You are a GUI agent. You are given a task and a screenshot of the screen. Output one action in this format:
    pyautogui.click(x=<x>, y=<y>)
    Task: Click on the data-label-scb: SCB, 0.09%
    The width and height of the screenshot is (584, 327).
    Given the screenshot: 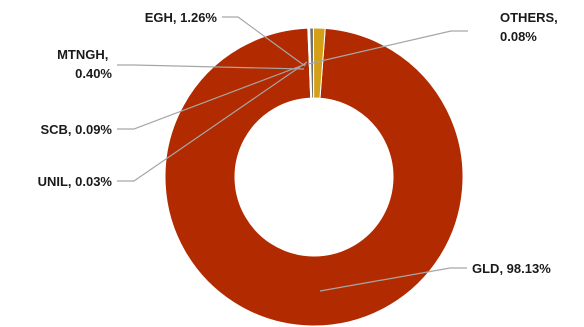 What is the action you would take?
    pyautogui.click(x=76, y=129)
    